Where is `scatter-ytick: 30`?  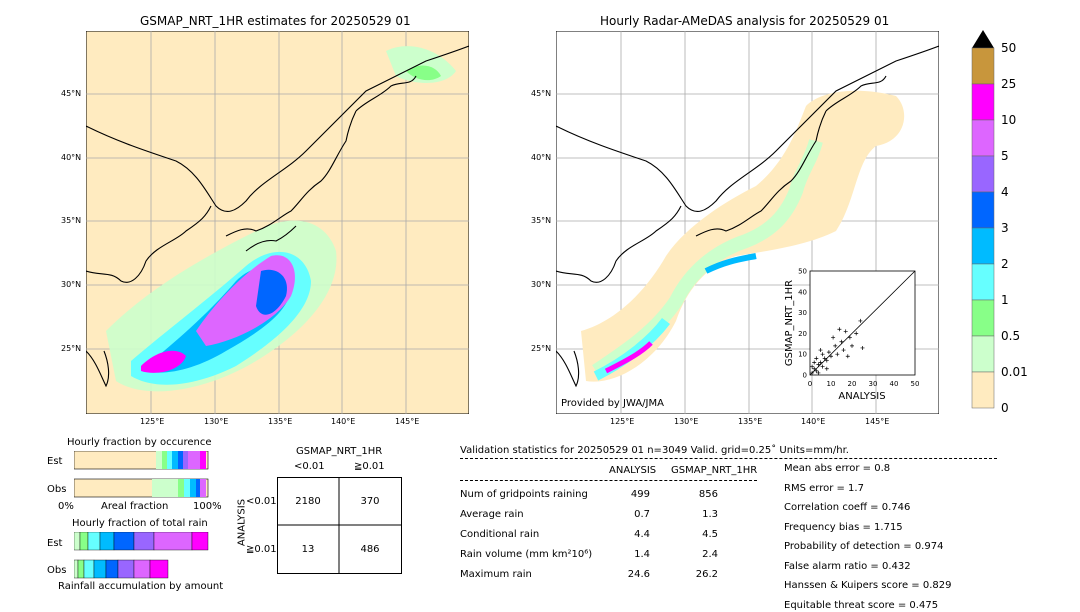 scatter-ytick: 30 is located at coordinates (802, 313).